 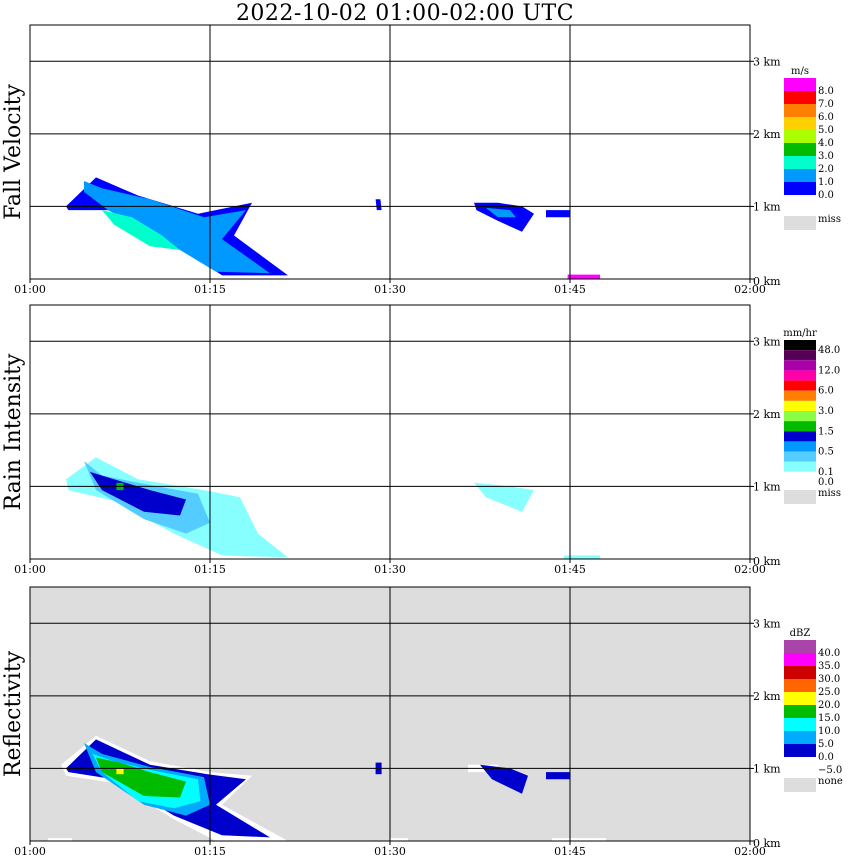 I want to click on colorbar-unit: mm/hr, so click(x=800, y=333).